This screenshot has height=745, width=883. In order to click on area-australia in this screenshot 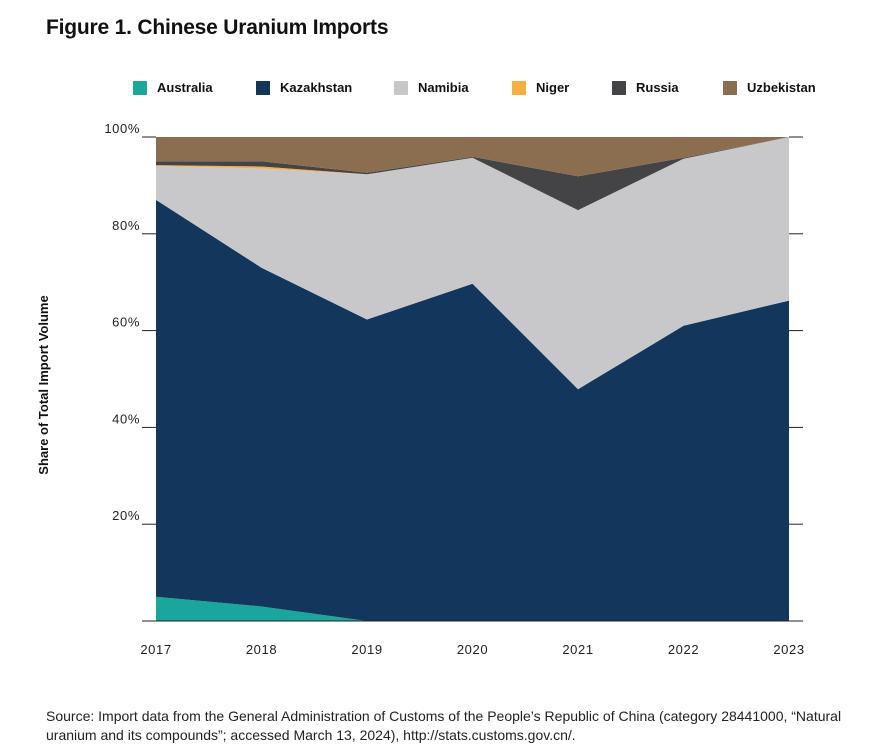, I will do `click(472, 608)`.